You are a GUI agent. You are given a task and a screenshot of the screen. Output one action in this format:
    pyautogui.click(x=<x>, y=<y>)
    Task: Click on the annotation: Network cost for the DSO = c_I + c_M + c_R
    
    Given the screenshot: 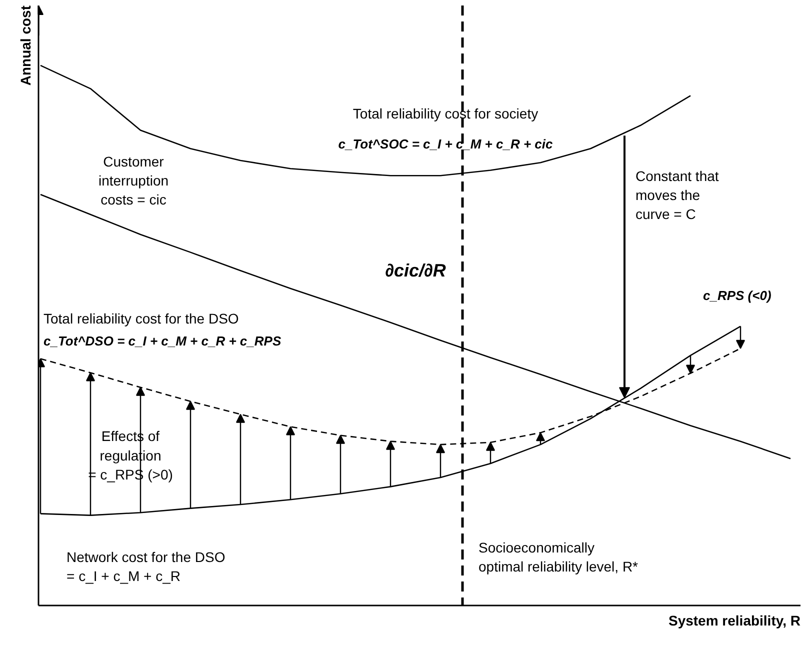 What is the action you would take?
    pyautogui.click(x=146, y=566)
    